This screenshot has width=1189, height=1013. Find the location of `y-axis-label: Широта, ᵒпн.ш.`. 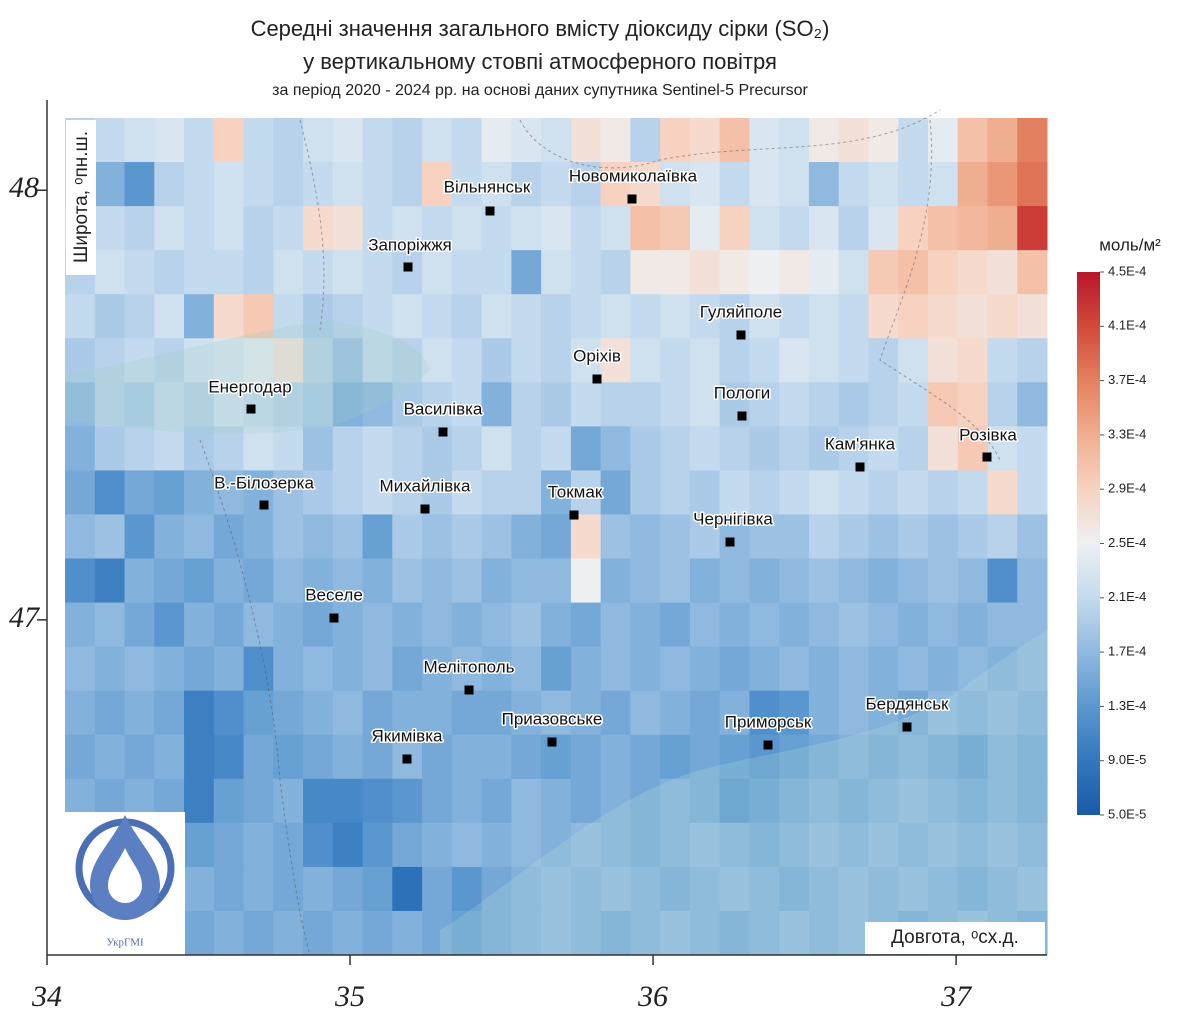

y-axis-label: Широта, ᵒпн.ш. is located at coordinates (81, 197).